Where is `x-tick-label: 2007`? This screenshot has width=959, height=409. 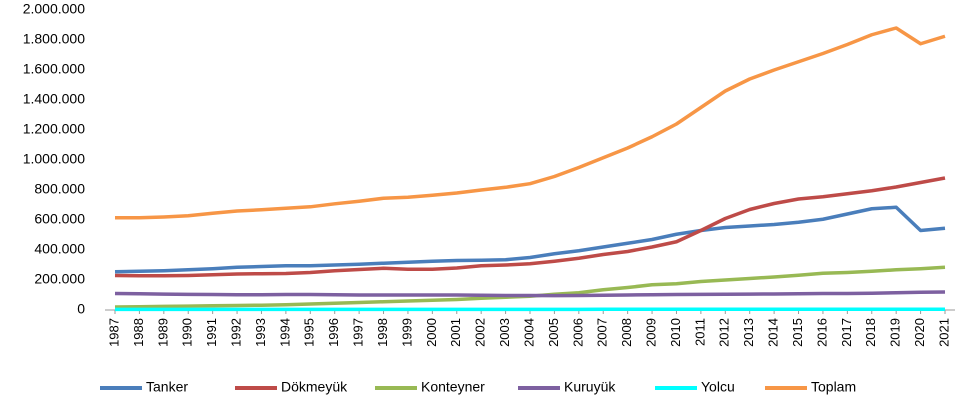
x-tick-label: 2007 is located at coordinates (602, 332).